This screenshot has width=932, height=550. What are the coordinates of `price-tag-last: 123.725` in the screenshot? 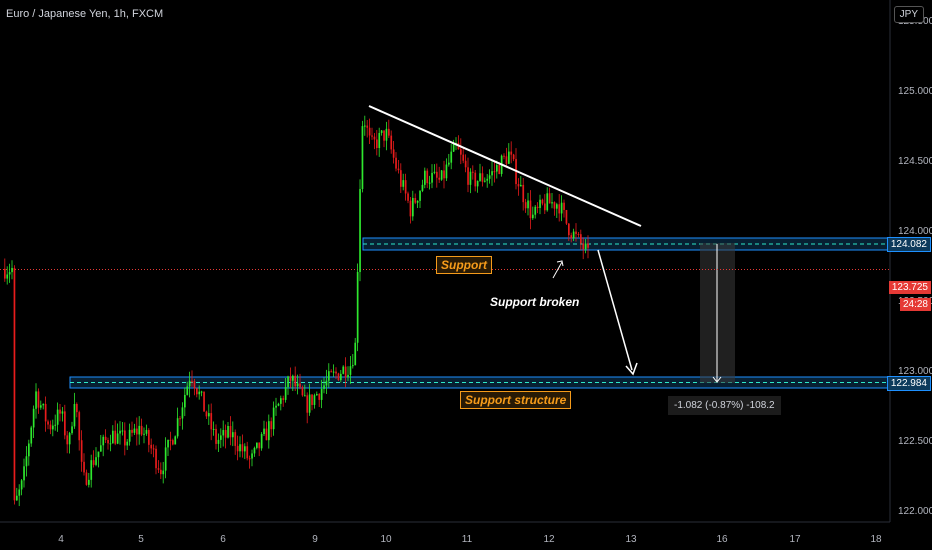 It's located at (909, 287).